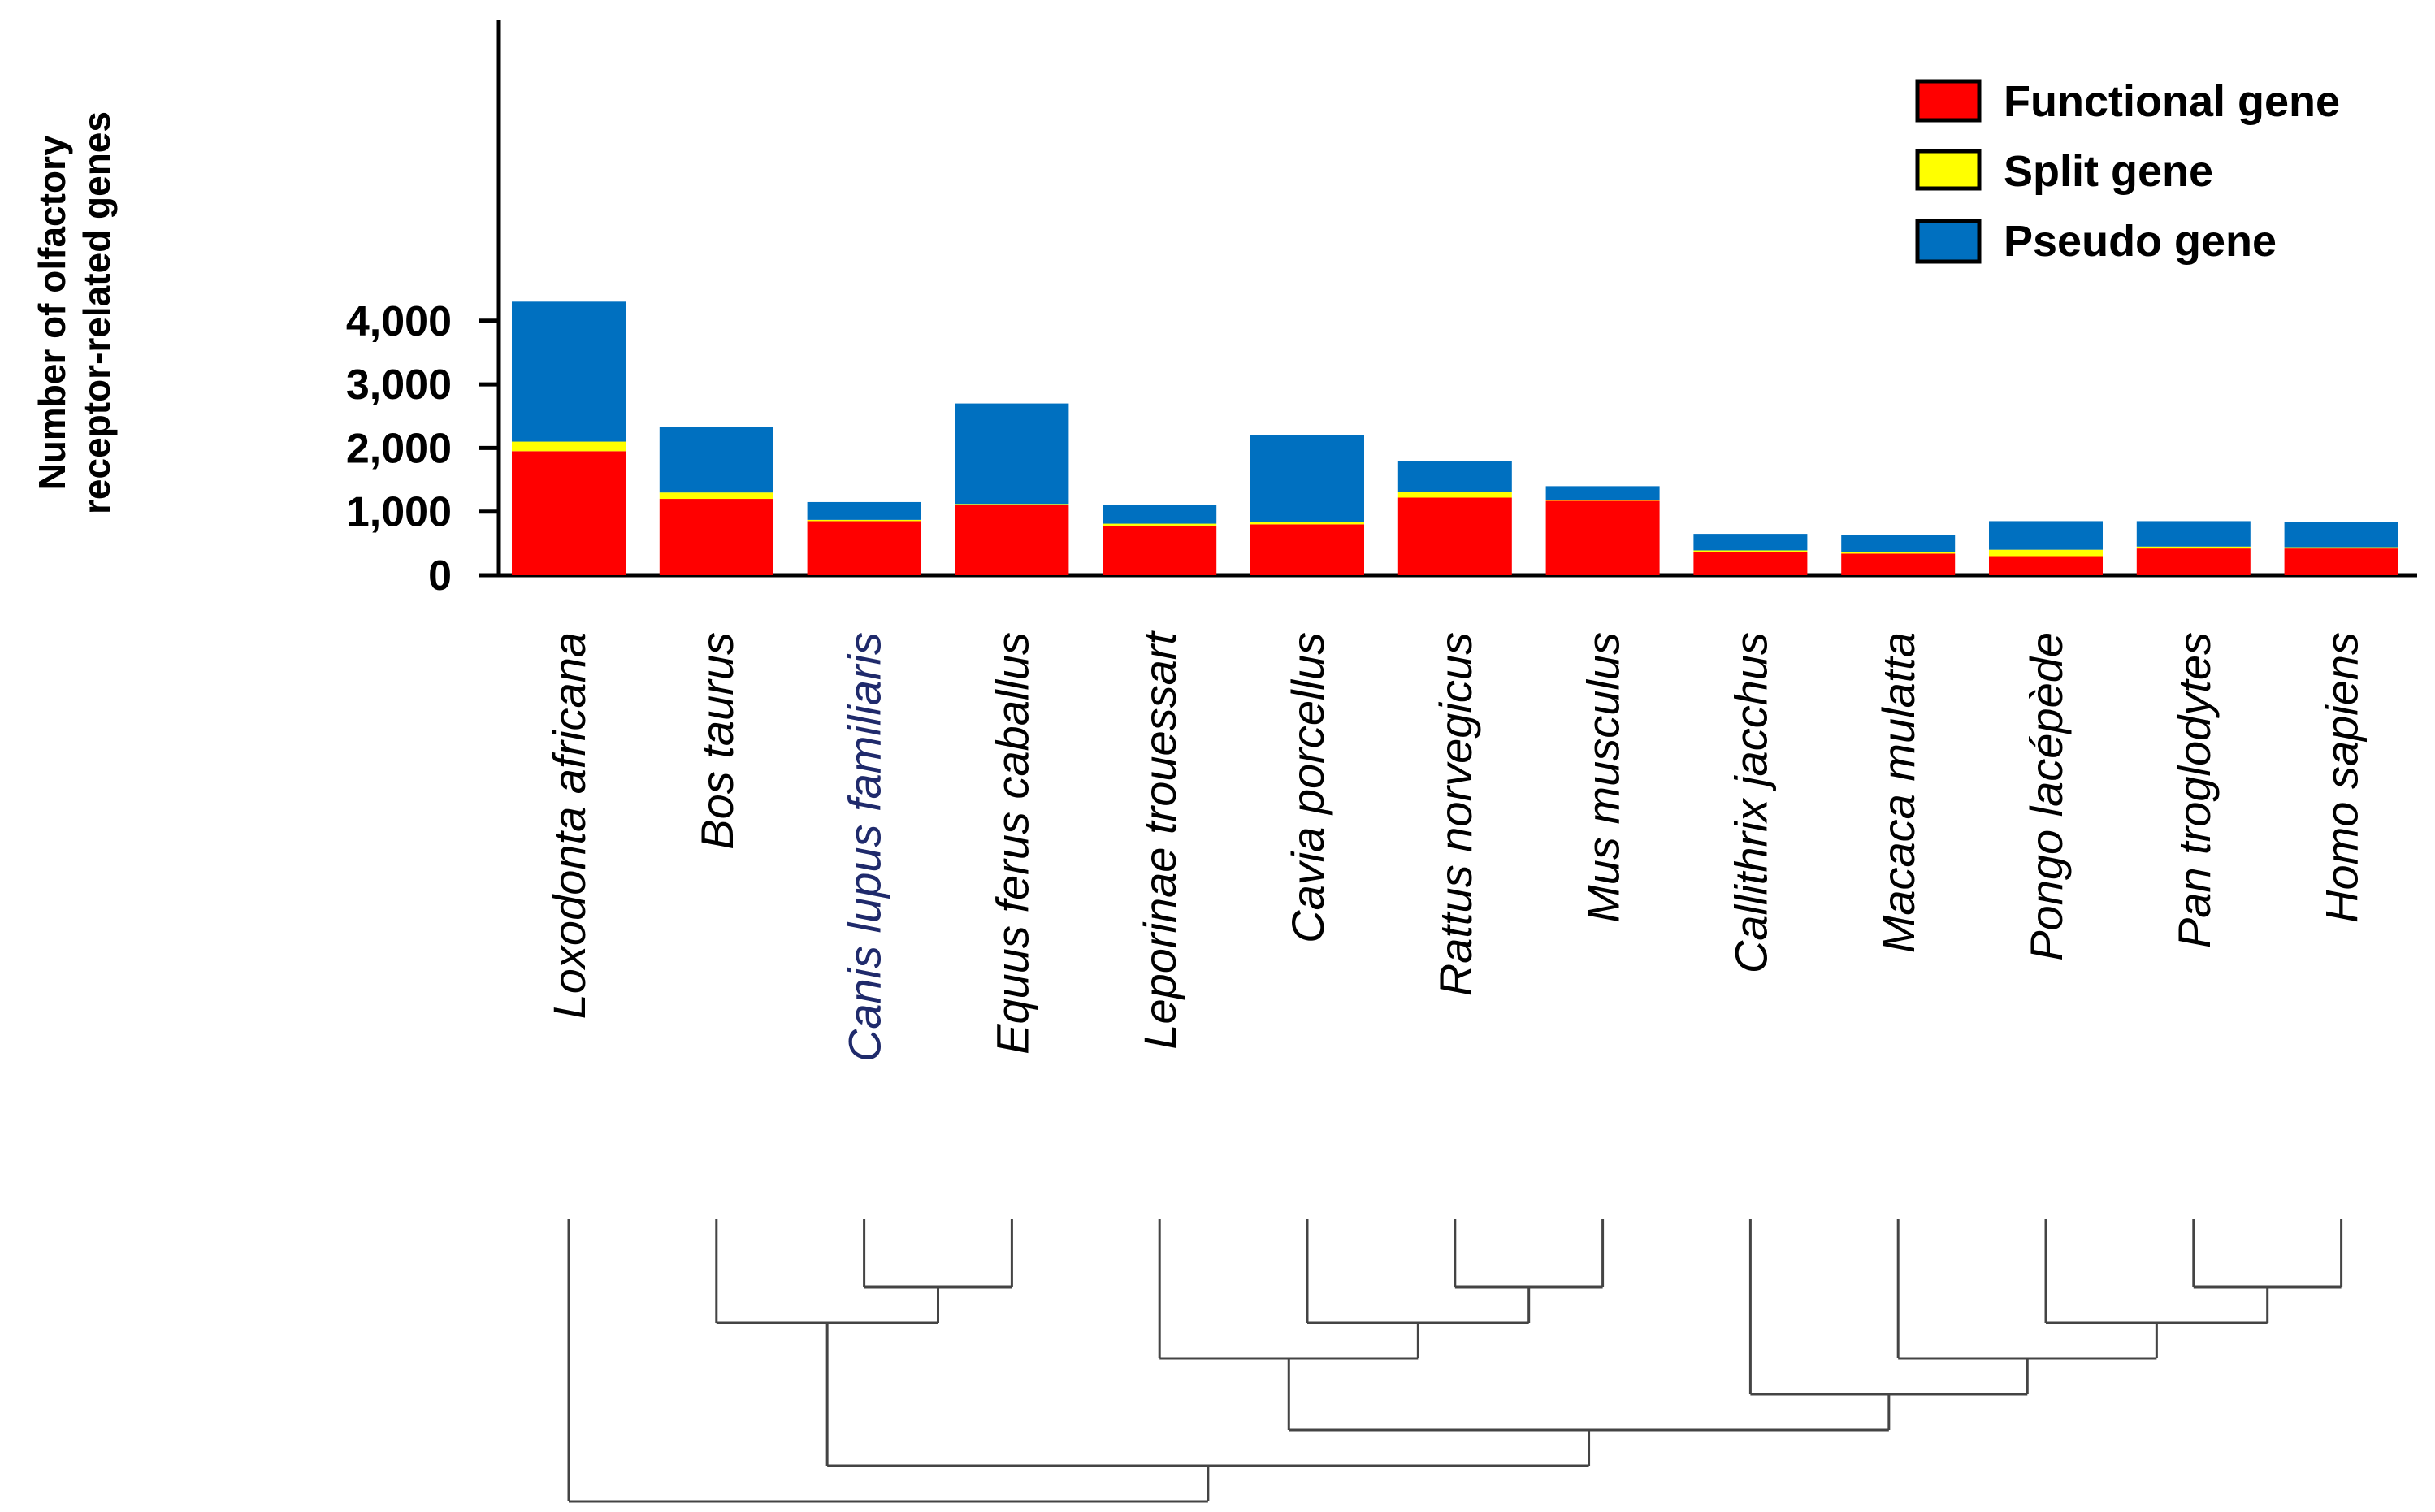  Describe the element at coordinates (1455, 438) in the screenshot. I see `bars` at that location.